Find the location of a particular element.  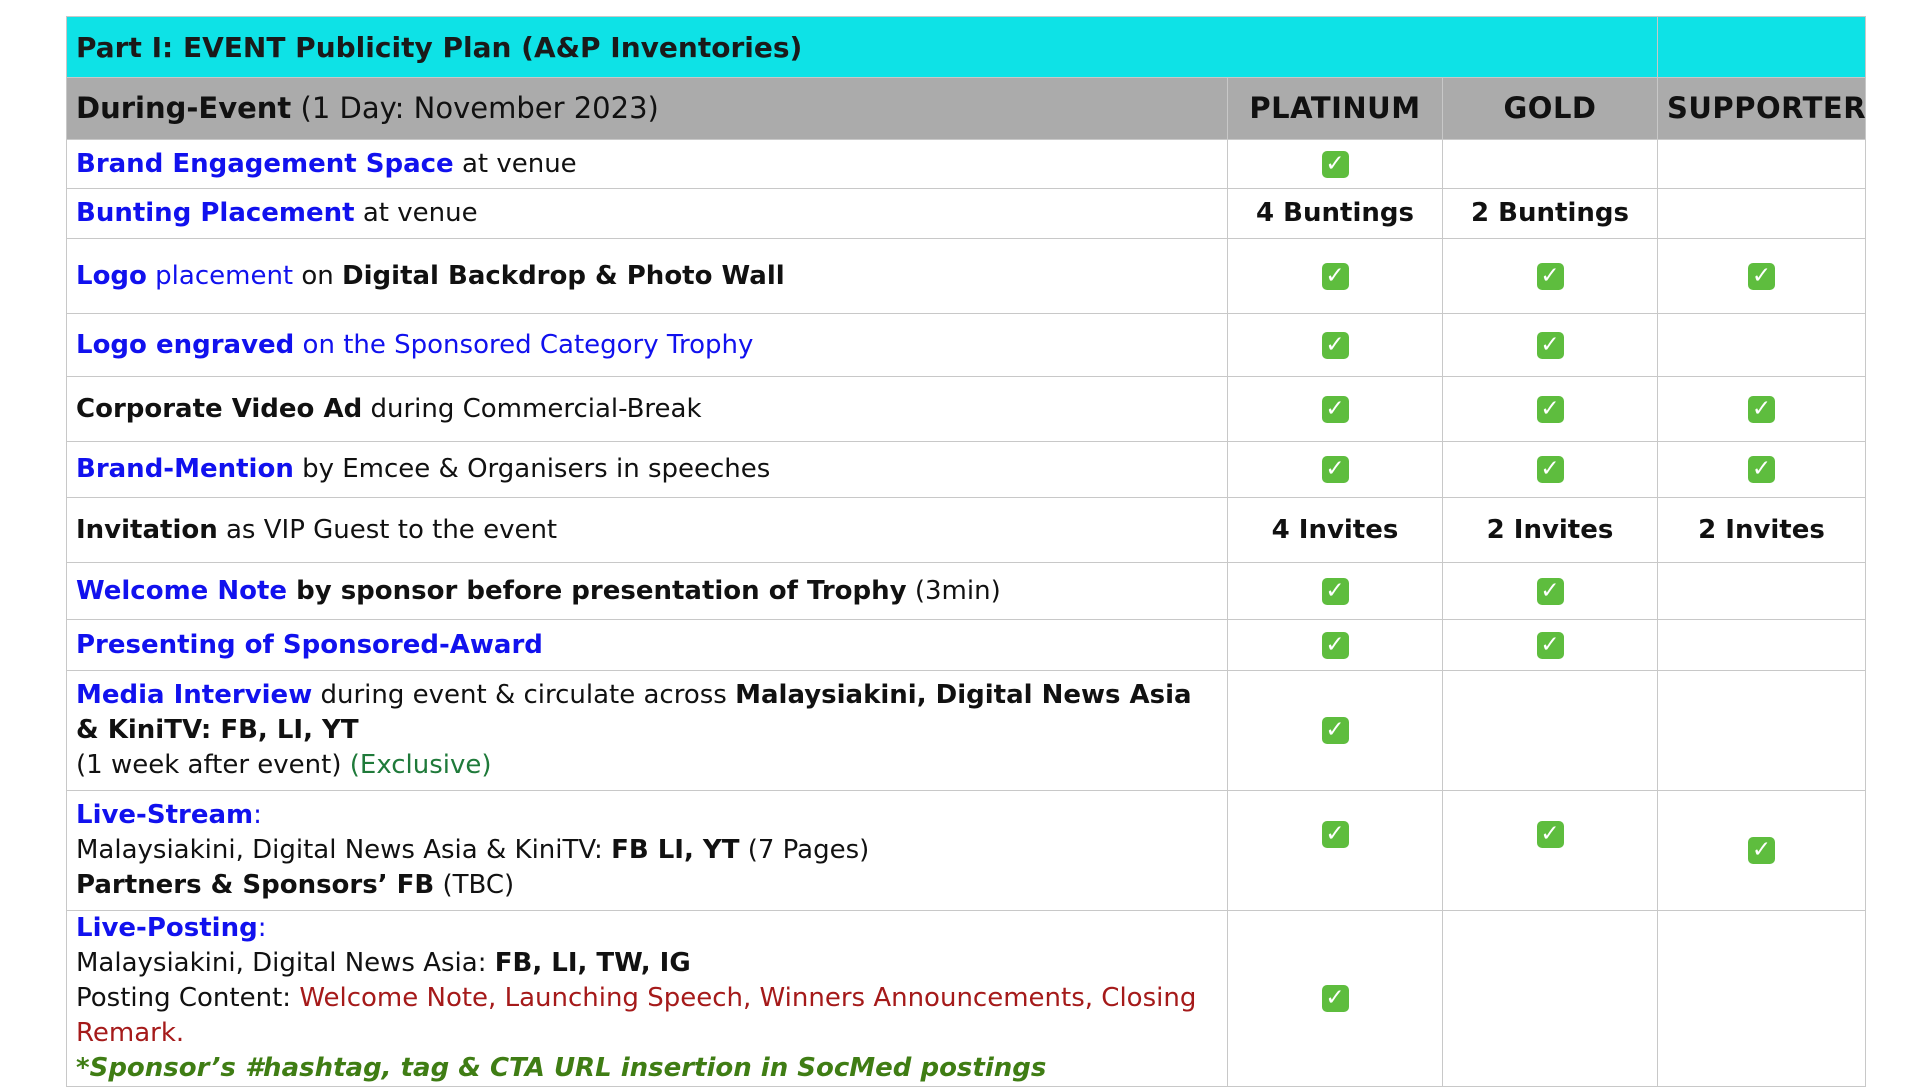

section-heading: During-Event is located at coordinates (184, 108).